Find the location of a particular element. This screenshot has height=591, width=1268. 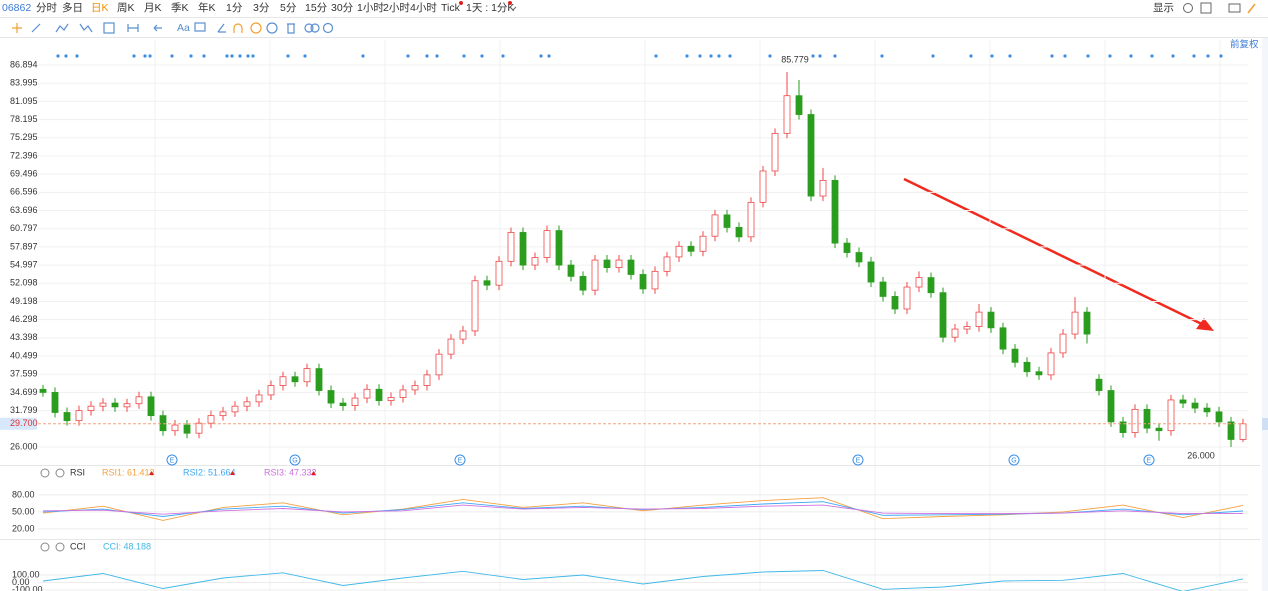

hide-tool is located at coordinates (272, 28).